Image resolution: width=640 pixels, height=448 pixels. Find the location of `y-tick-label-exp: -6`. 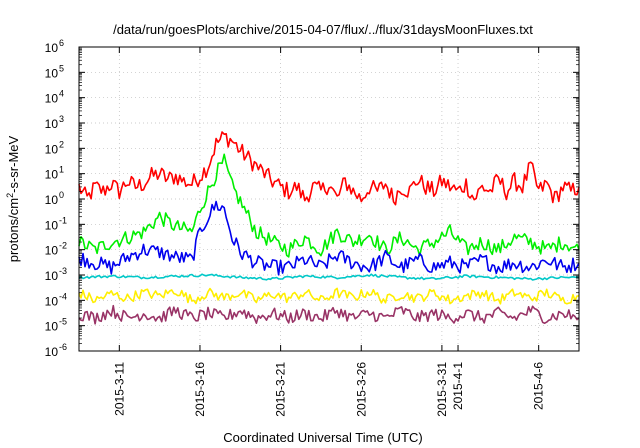

y-tick-label-exp: -6 is located at coordinates (63, 347).